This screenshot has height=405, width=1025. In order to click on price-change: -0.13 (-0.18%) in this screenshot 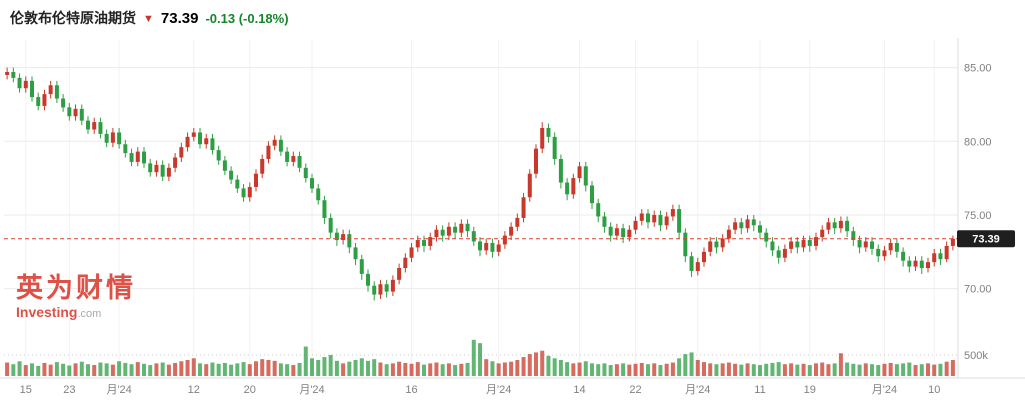, I will do `click(246, 18)`.